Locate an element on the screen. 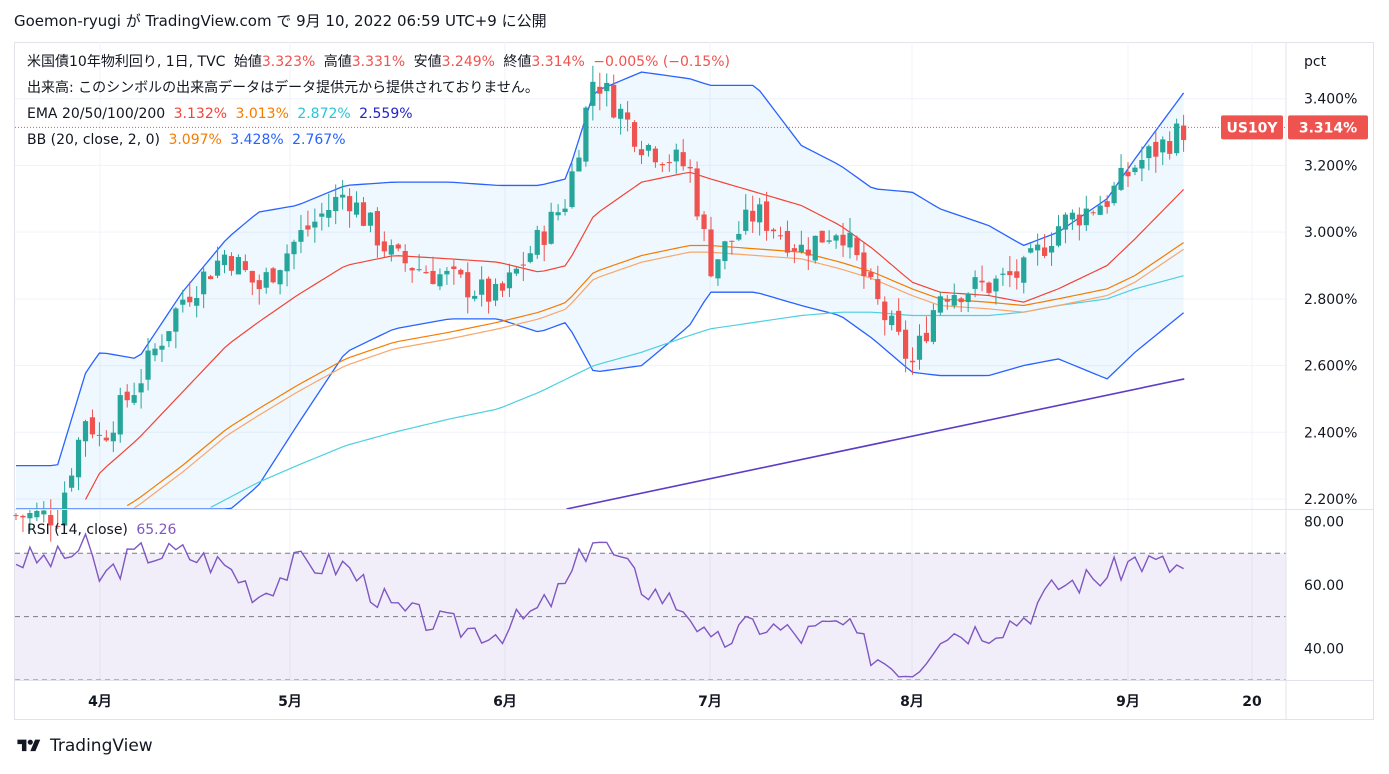 The width and height of the screenshot is (1389, 774). price-tick-label: 3.000% is located at coordinates (1330, 233).